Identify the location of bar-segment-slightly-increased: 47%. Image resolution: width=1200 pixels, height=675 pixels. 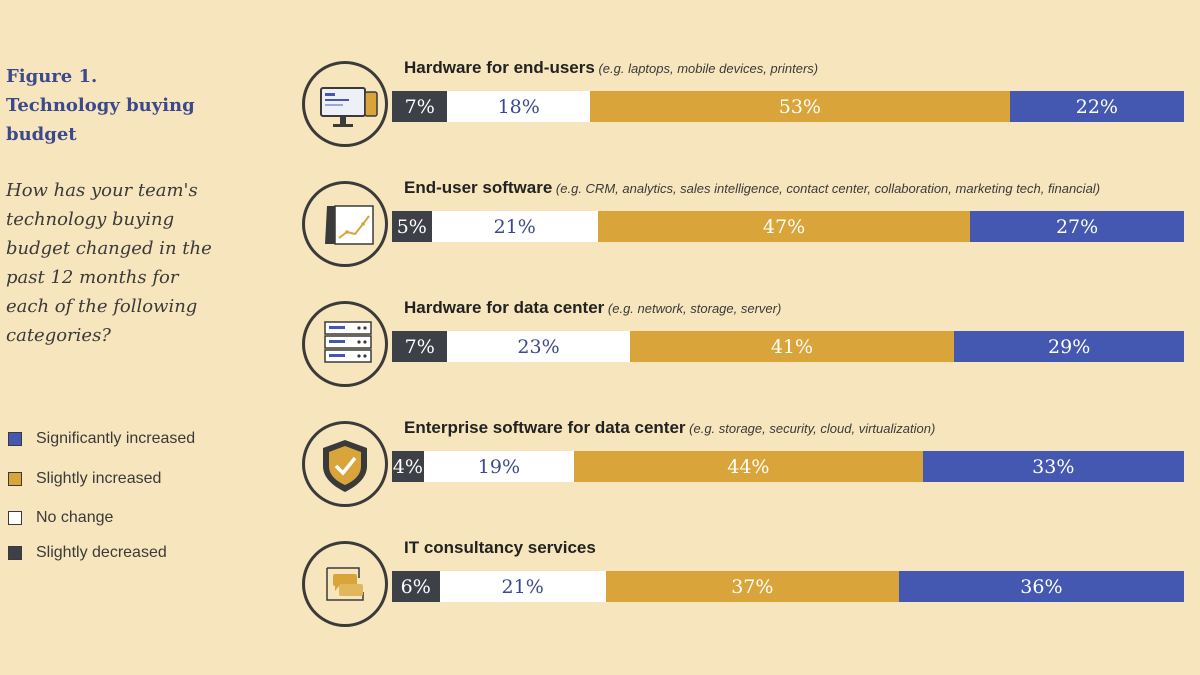
(784, 226).